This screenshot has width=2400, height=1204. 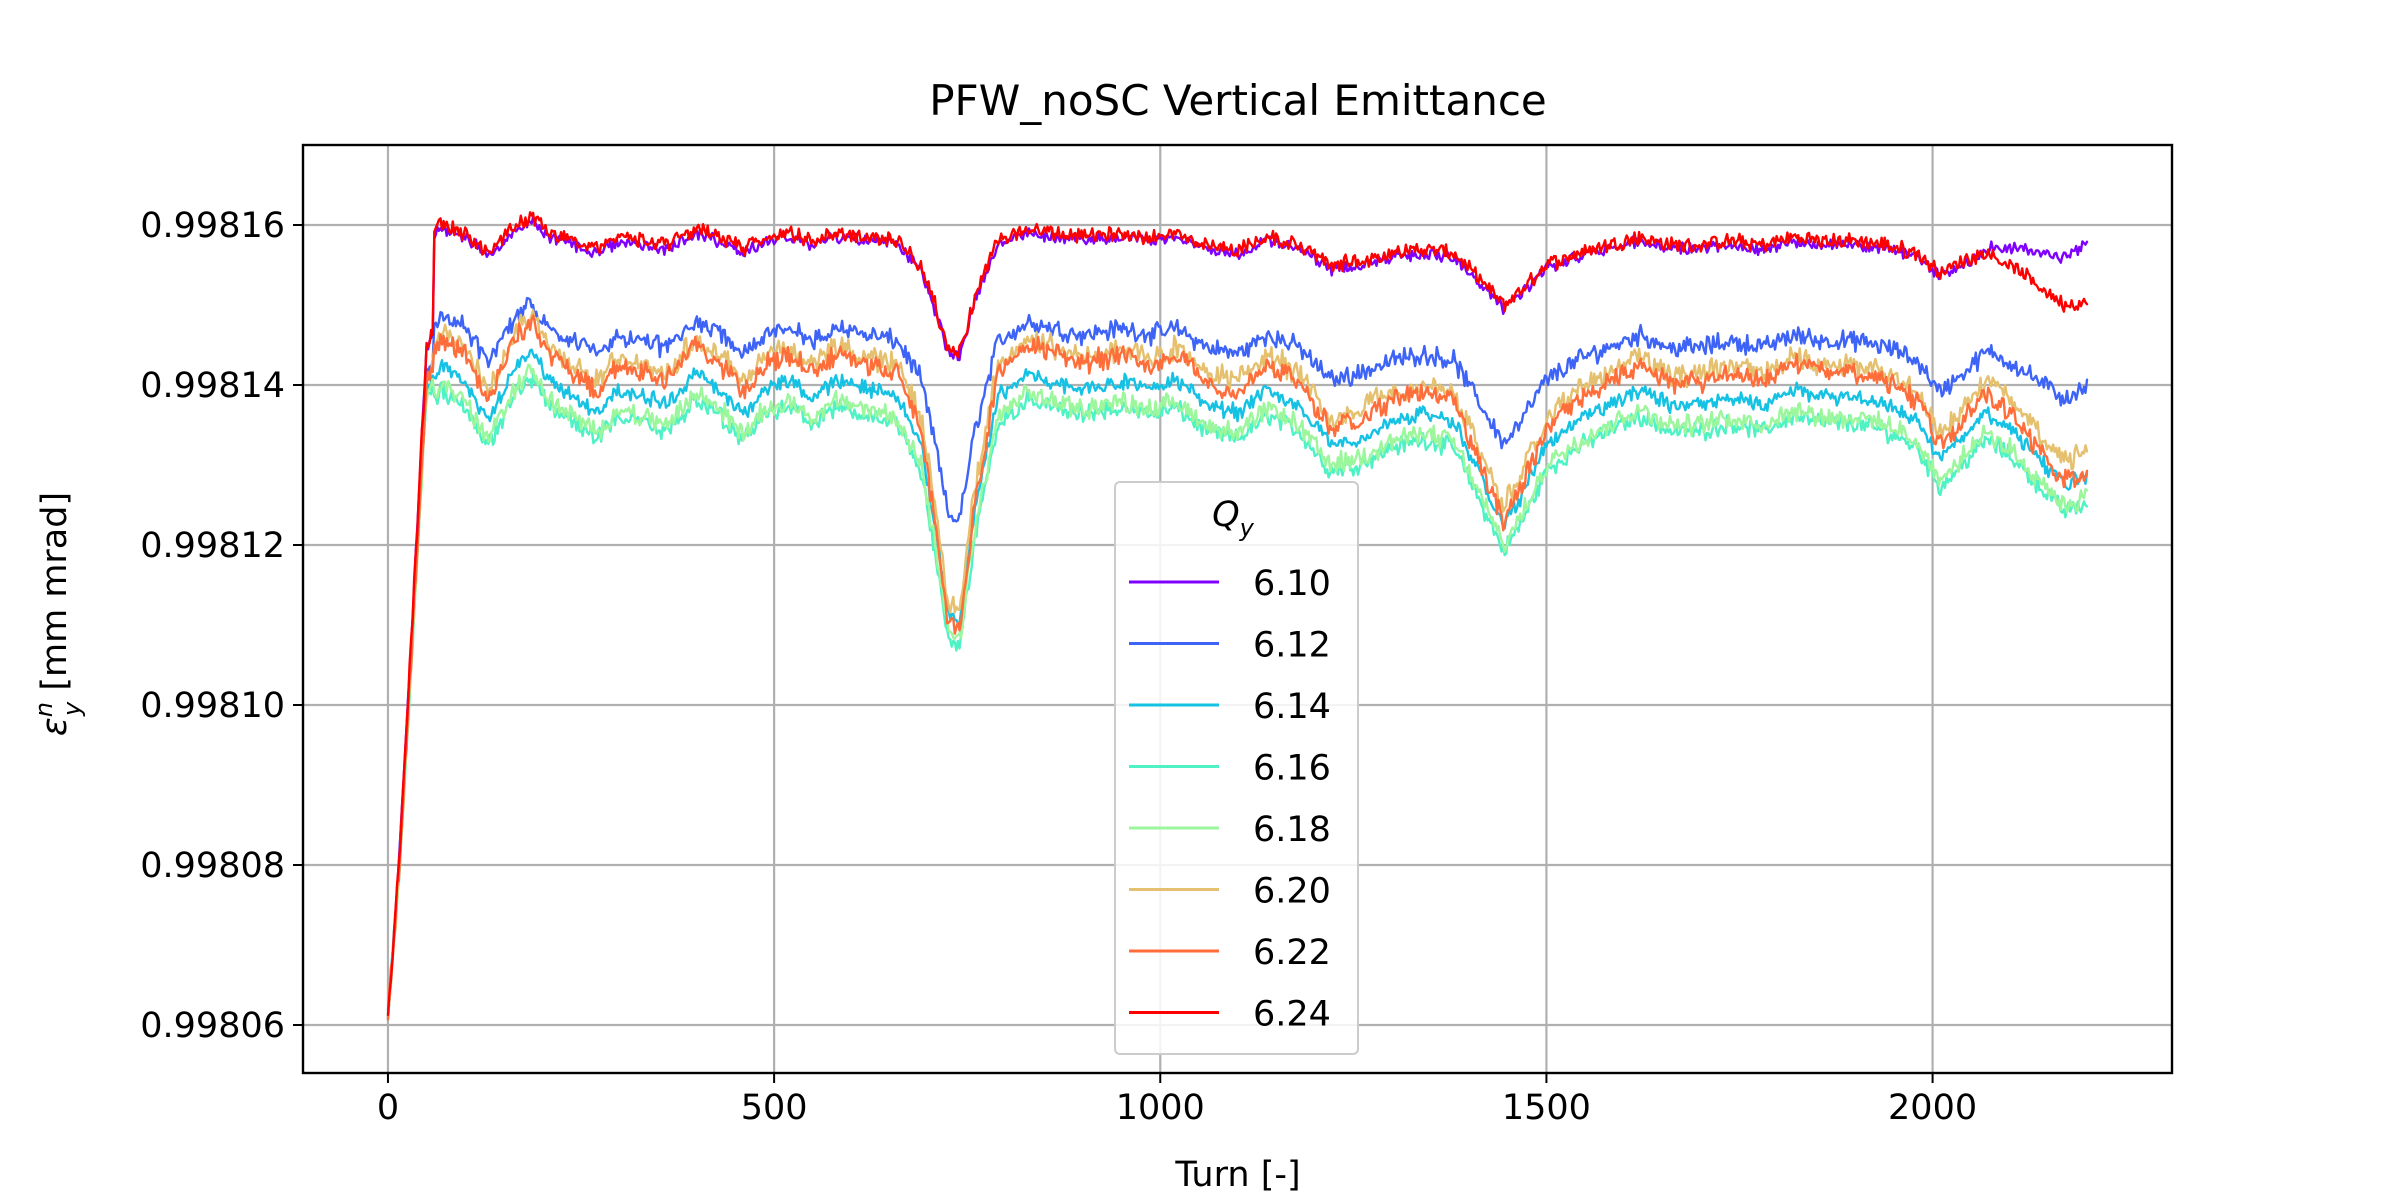 What do you see at coordinates (212, 226) in the screenshot?
I see `y-tick-label: 0.99816` at bounding box center [212, 226].